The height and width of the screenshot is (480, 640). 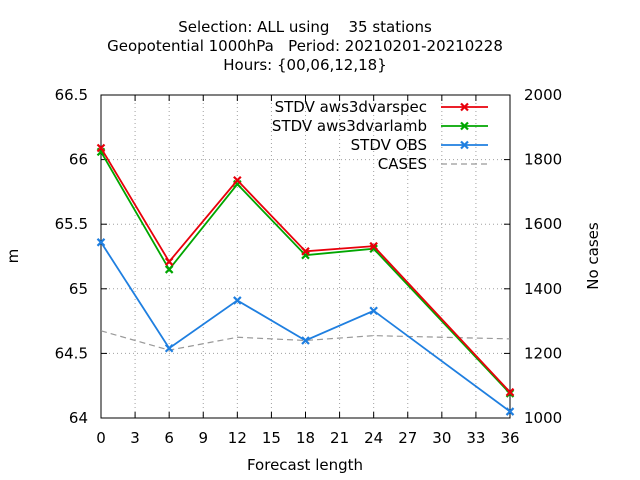 I want to click on x-tick-label: 9, so click(x=203, y=438).